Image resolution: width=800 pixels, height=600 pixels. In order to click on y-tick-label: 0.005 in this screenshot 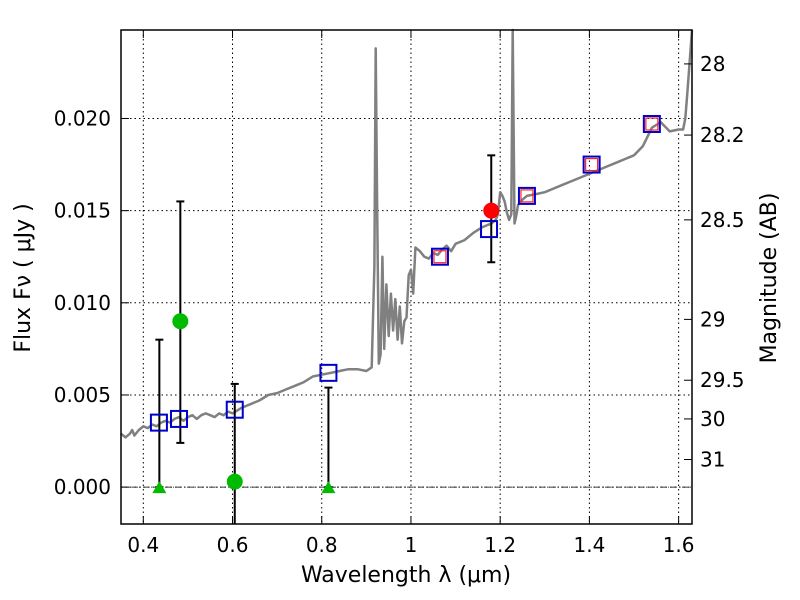, I will do `click(82, 395)`.